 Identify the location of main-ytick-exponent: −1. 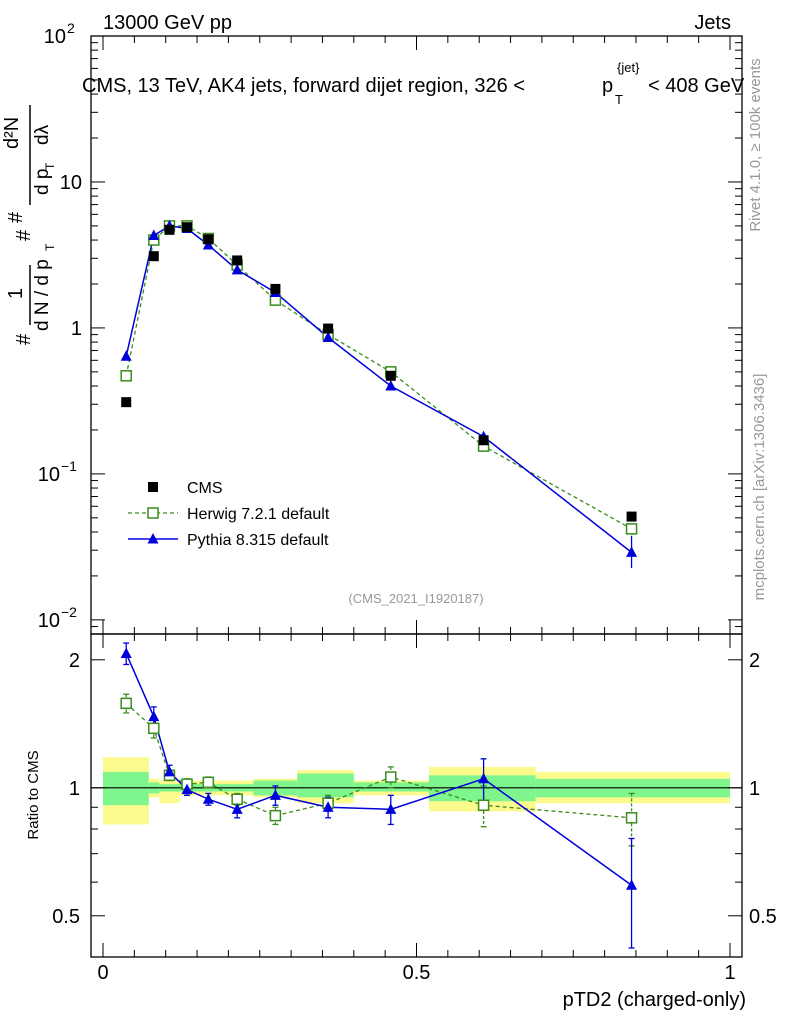
(69, 466).